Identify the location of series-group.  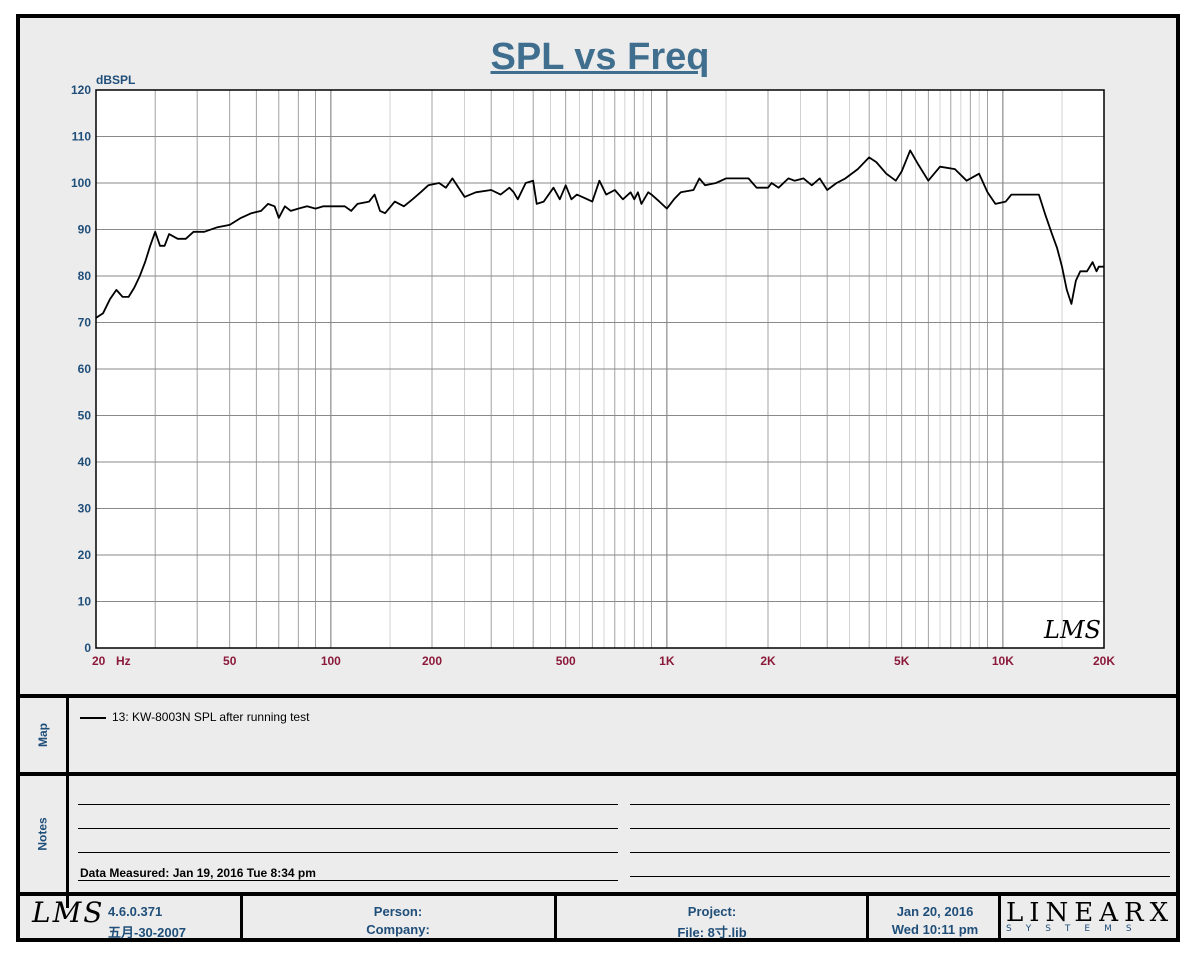
(599, 234).